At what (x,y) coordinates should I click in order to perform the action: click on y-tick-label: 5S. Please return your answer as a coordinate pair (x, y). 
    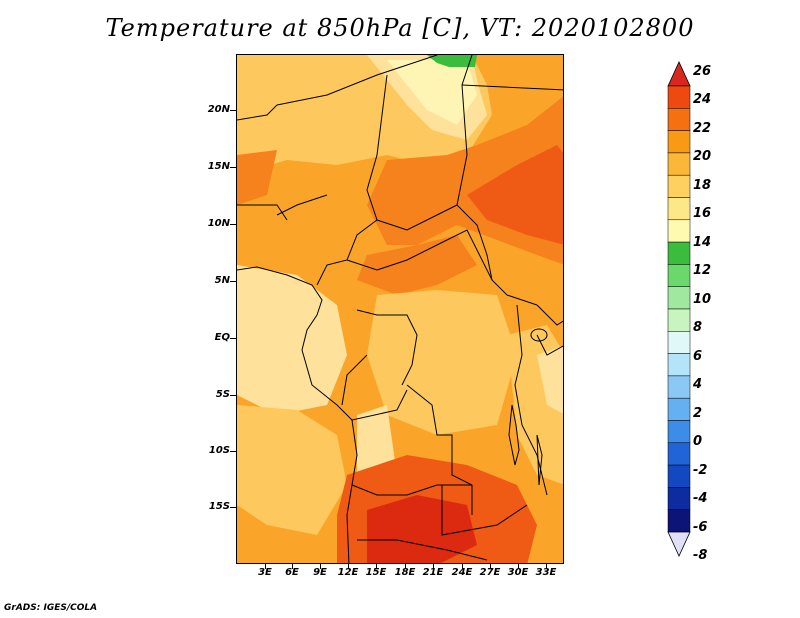
    Looking at the image, I should click on (222, 394).